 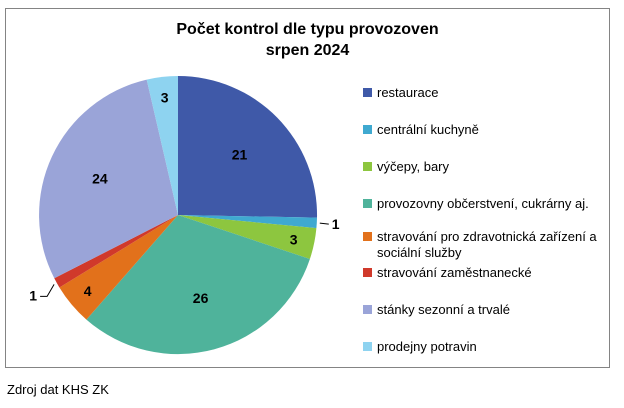 I want to click on legend-item: centrální kuchyně, so click(x=486, y=130).